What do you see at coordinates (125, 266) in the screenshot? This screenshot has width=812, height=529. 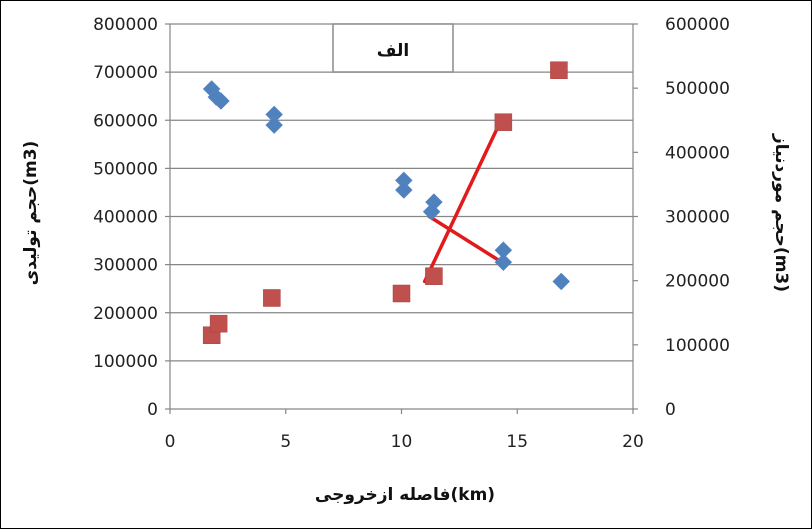 I see `y-left-tick-label: 300000` at bounding box center [125, 266].